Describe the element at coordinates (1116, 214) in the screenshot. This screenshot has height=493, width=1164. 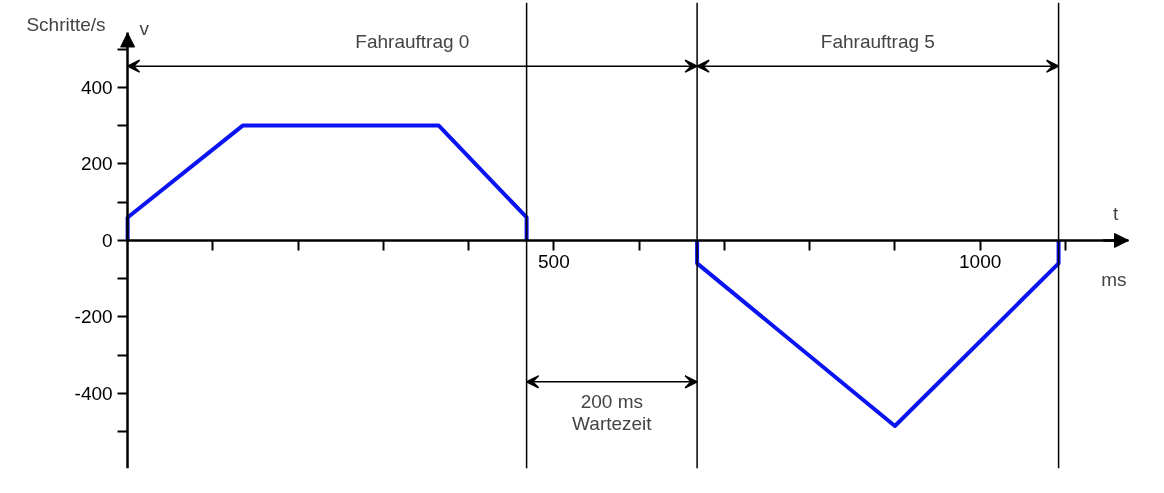
I see `x-axis-title: t` at that location.